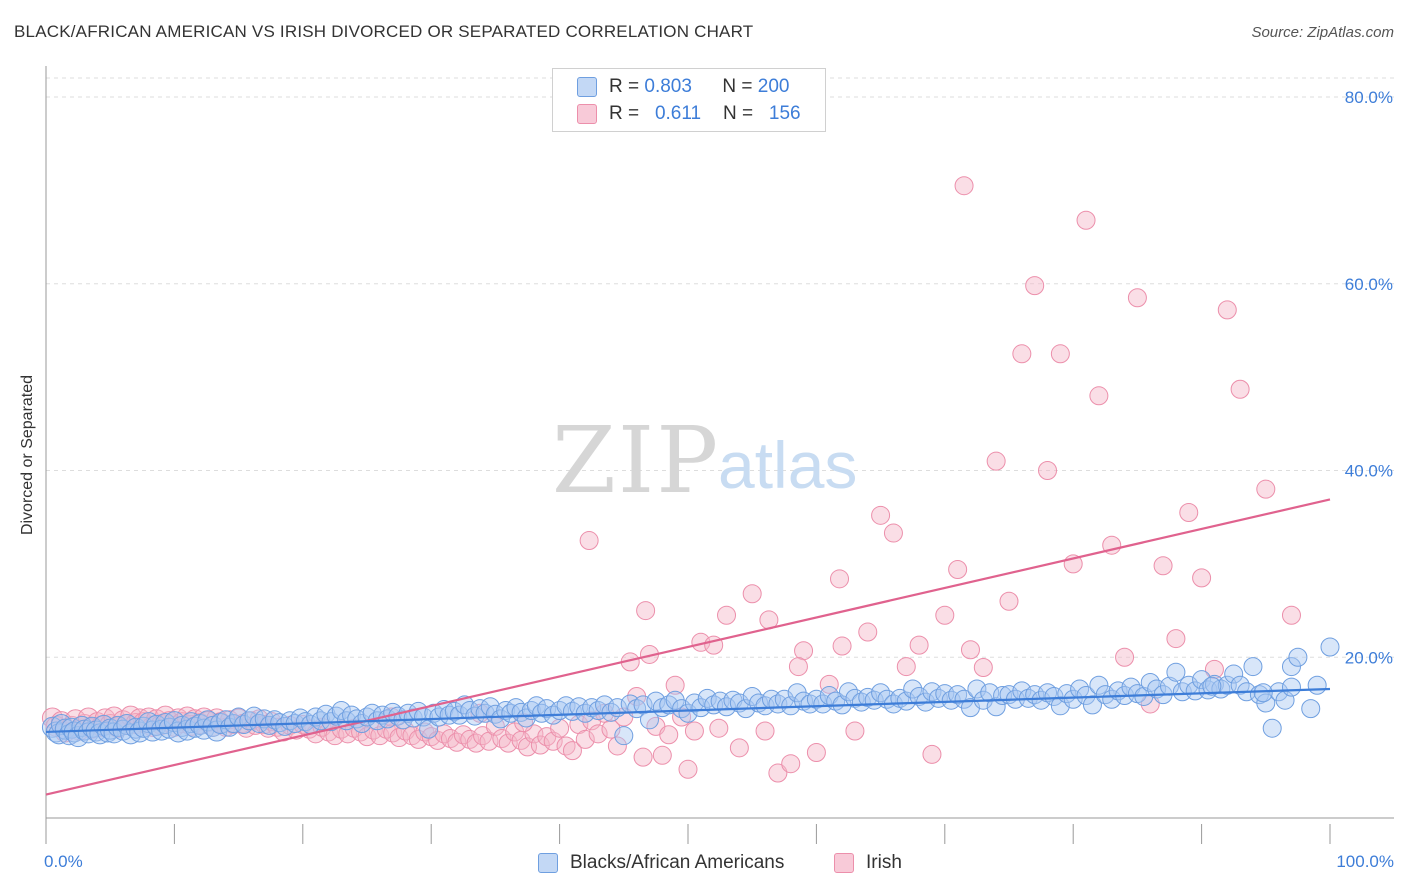 This screenshot has height=892, width=1406. I want to click on legend-row-blacks: R = 0.803 N = 200, so click(683, 87).